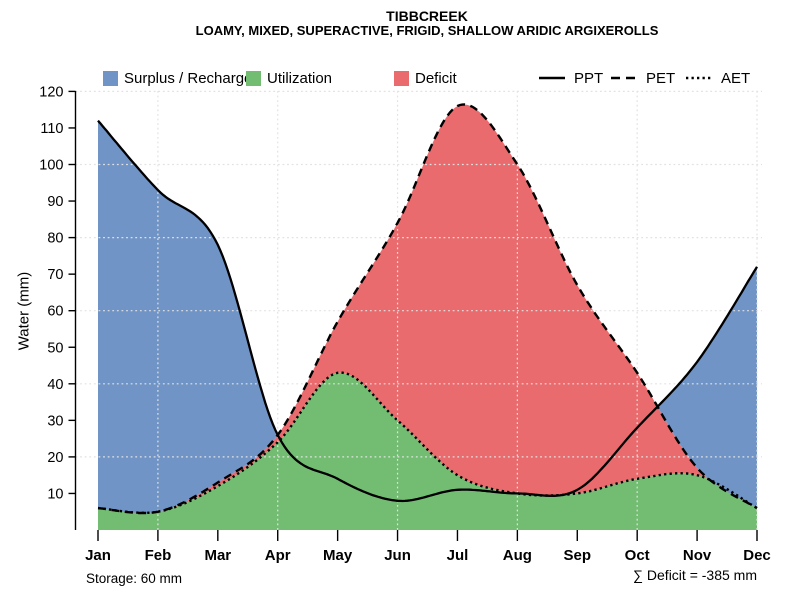 The height and width of the screenshot is (600, 800). Describe the element at coordinates (55, 458) in the screenshot. I see `y-tick-label: 20` at that location.